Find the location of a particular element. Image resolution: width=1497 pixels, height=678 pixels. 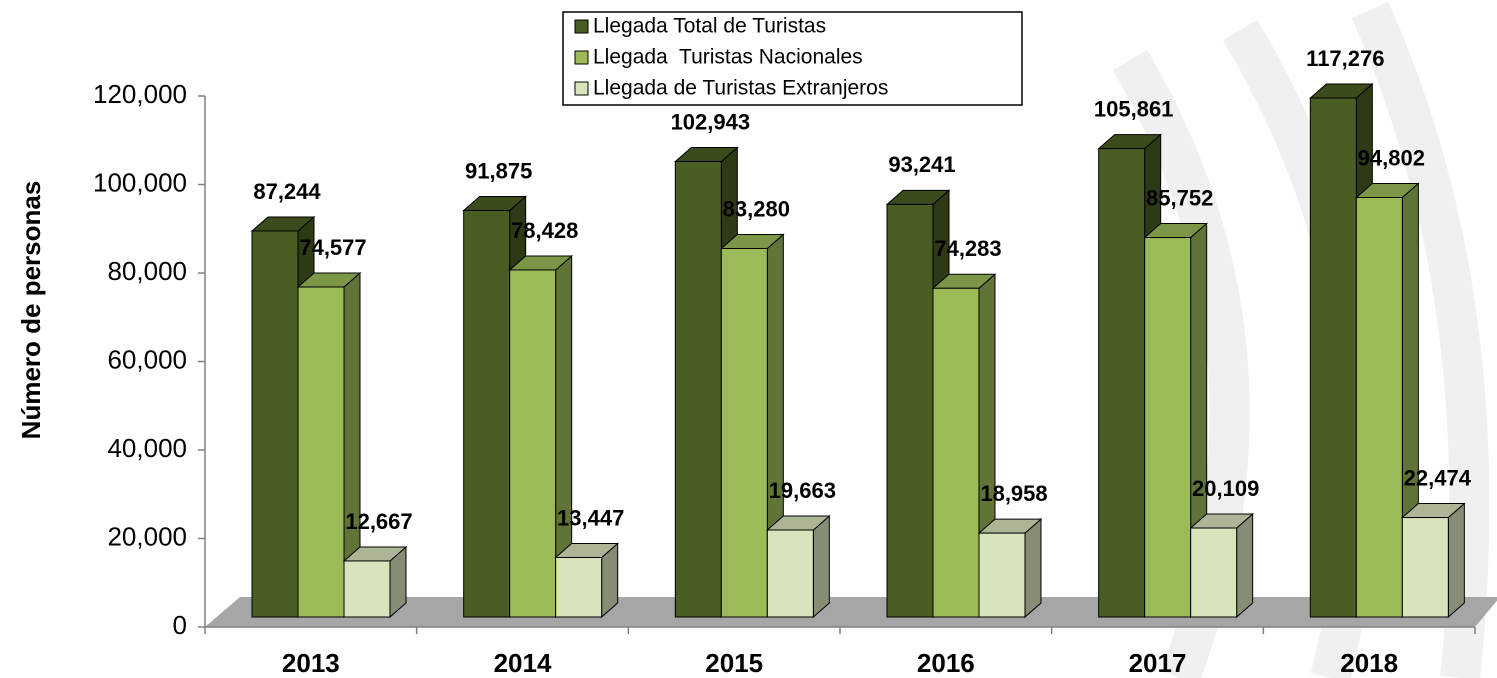

data-label: 93,241 is located at coordinates (921, 164).